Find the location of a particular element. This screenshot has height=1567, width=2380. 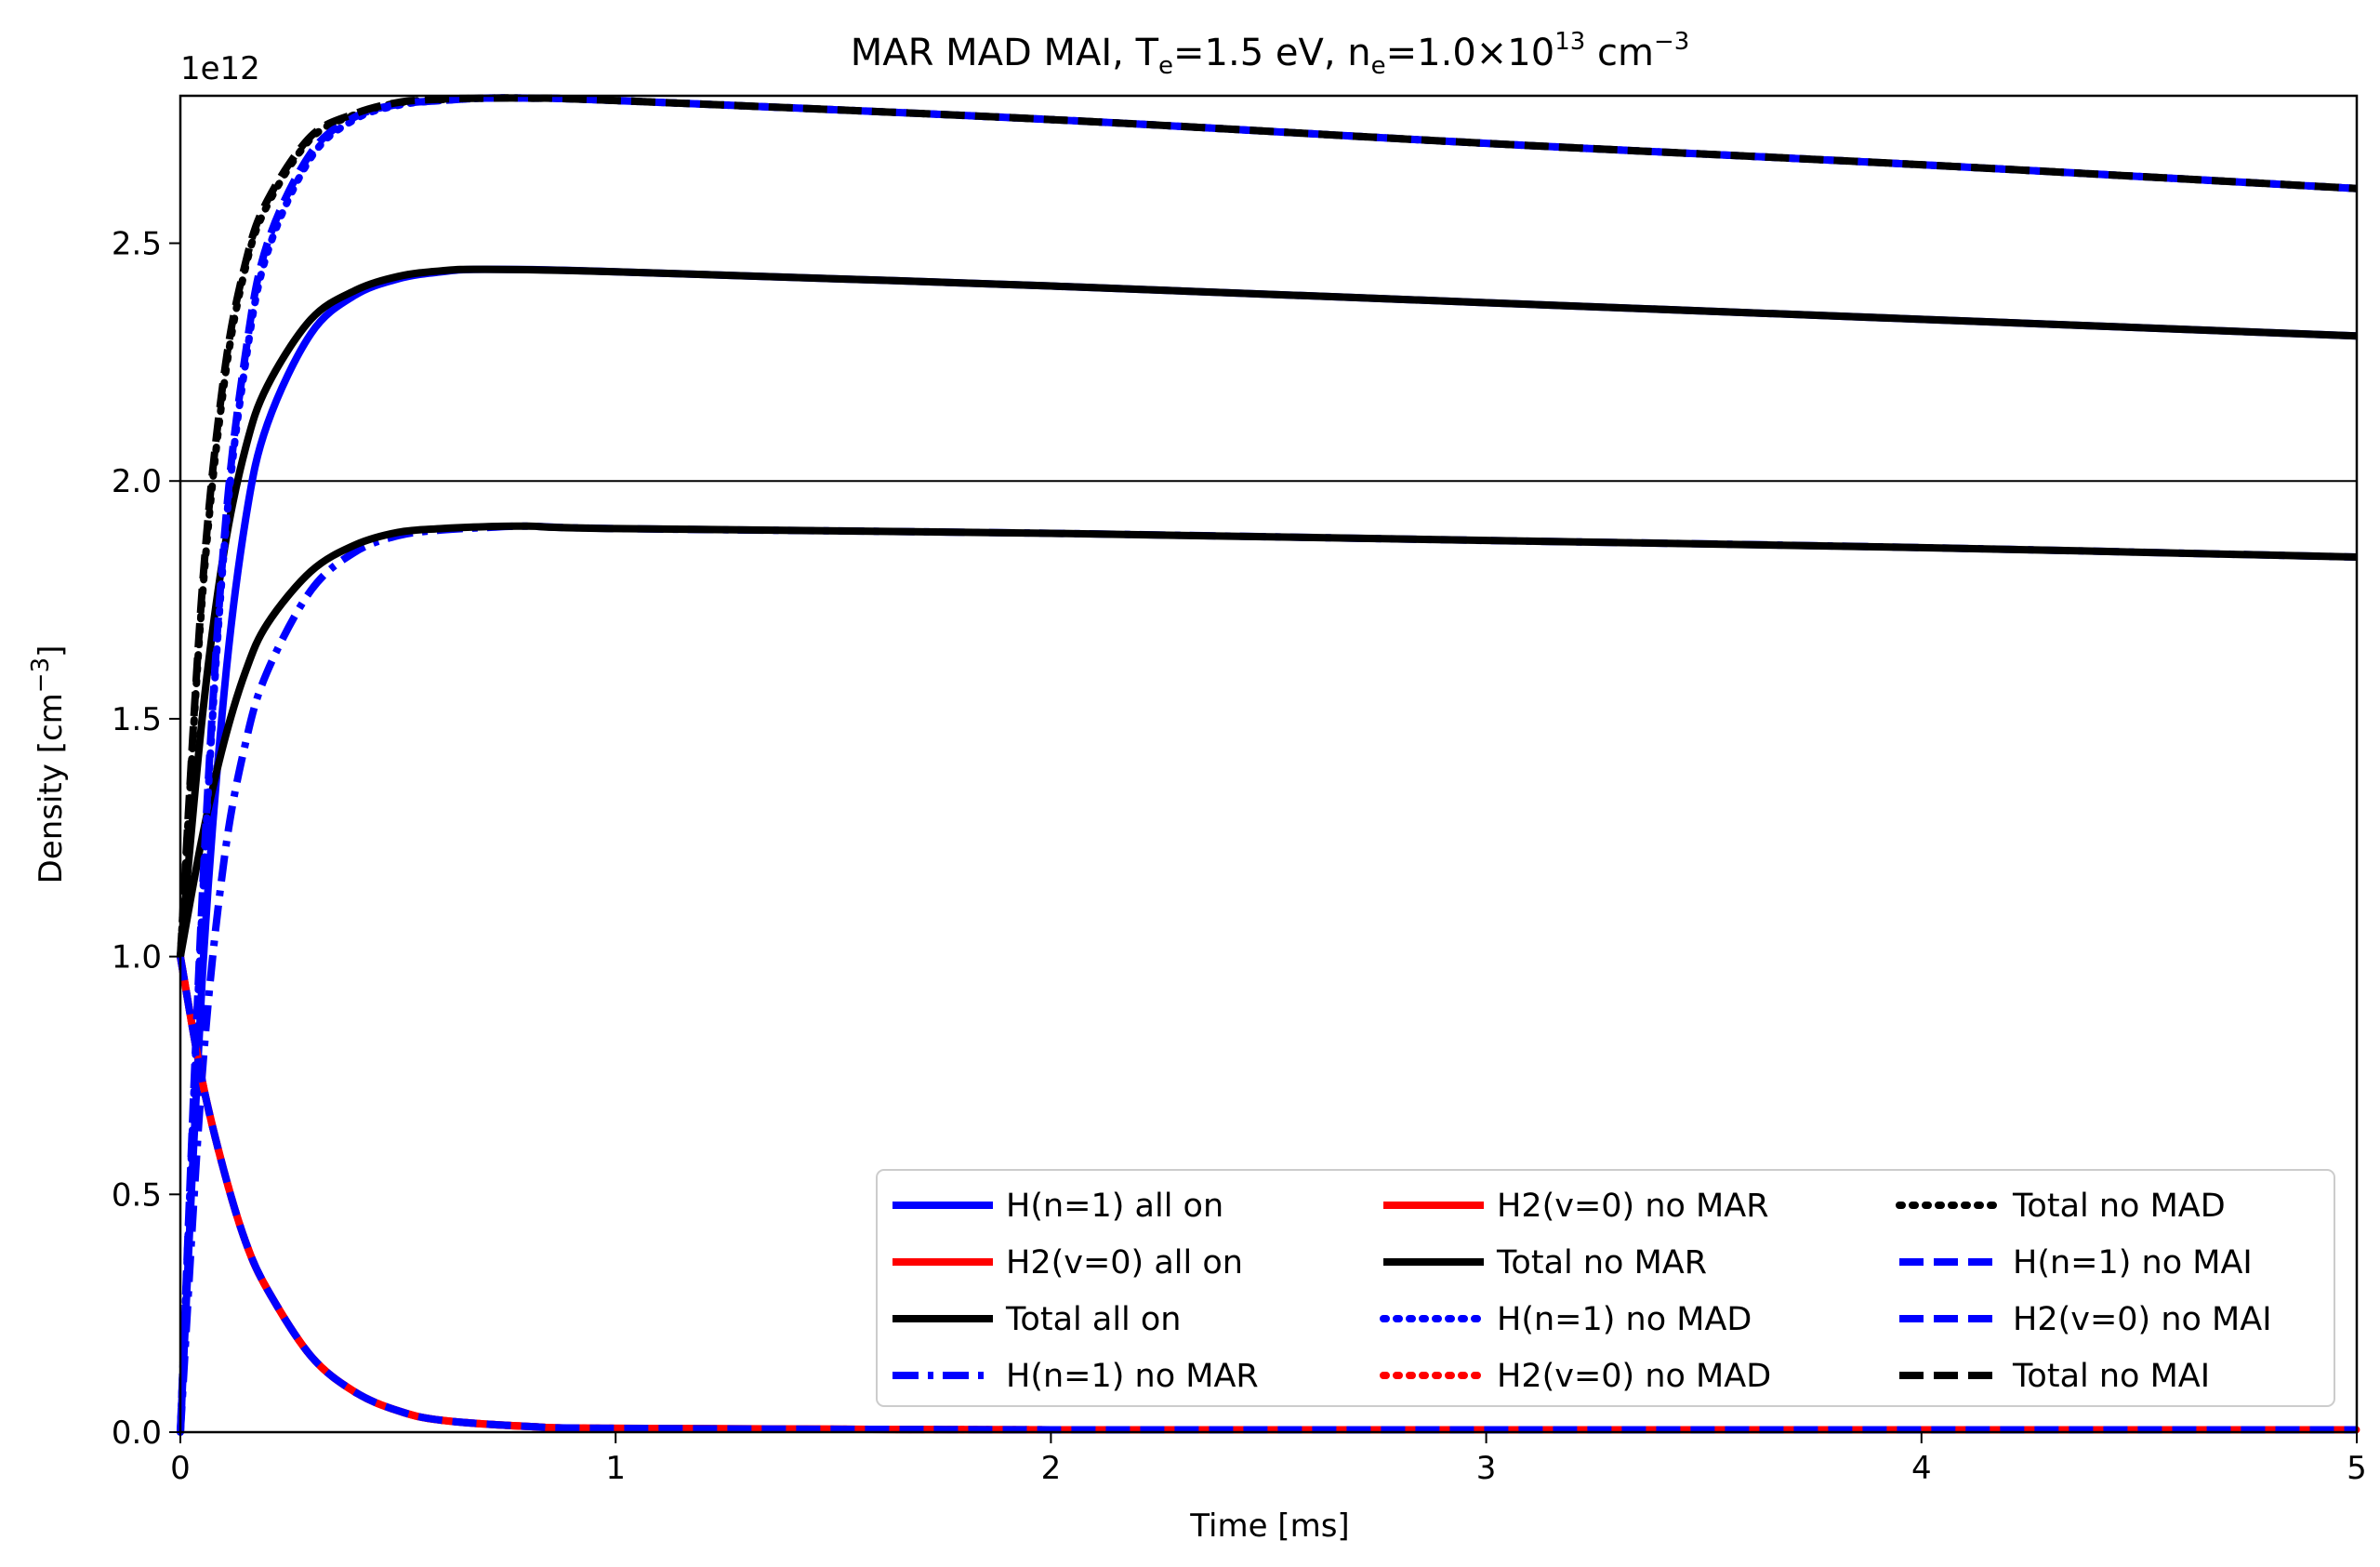

legend-label: H2(v=0) no MAI is located at coordinates (2142, 1319).